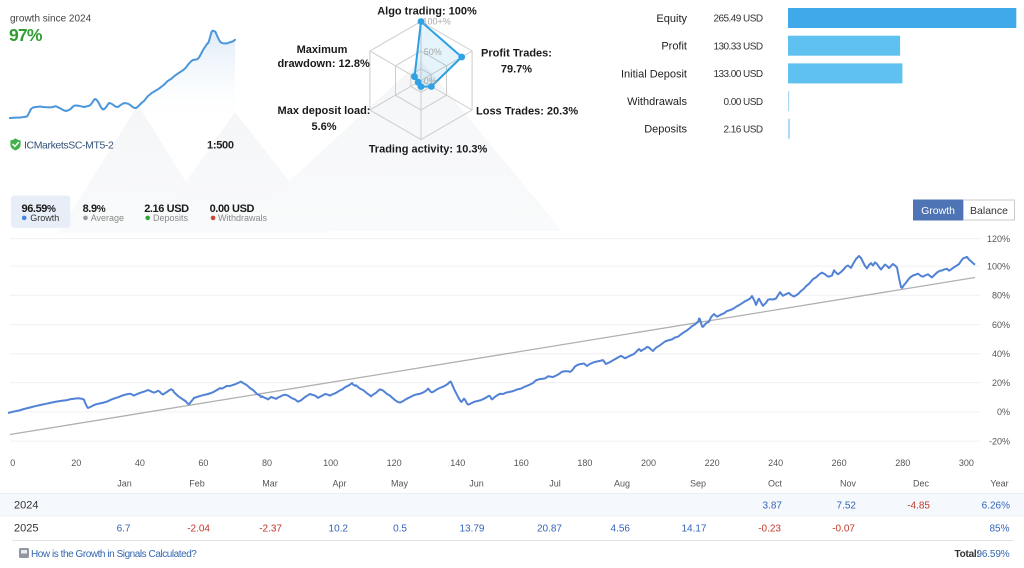 The image size is (1024, 568). I want to click on svg-text: Loss Trades: 20.3%, so click(527, 111).